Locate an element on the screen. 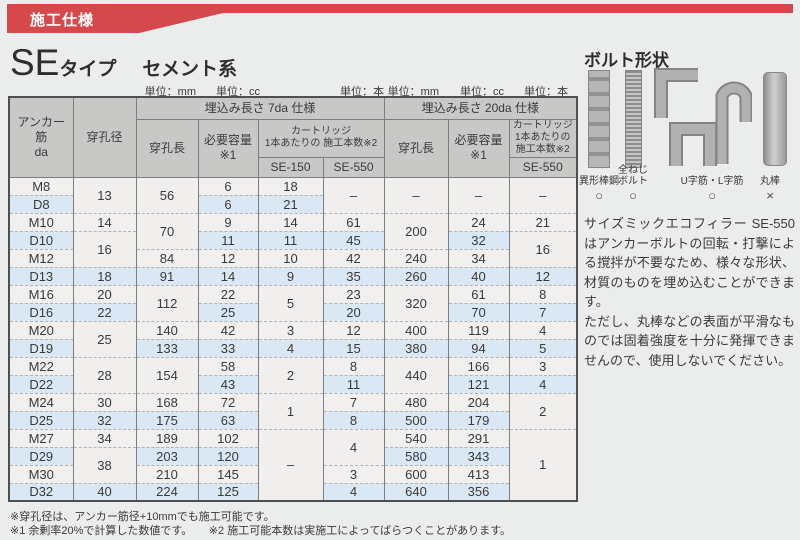 The height and width of the screenshot is (540, 800). table-cell: 380 is located at coordinates (416, 347).